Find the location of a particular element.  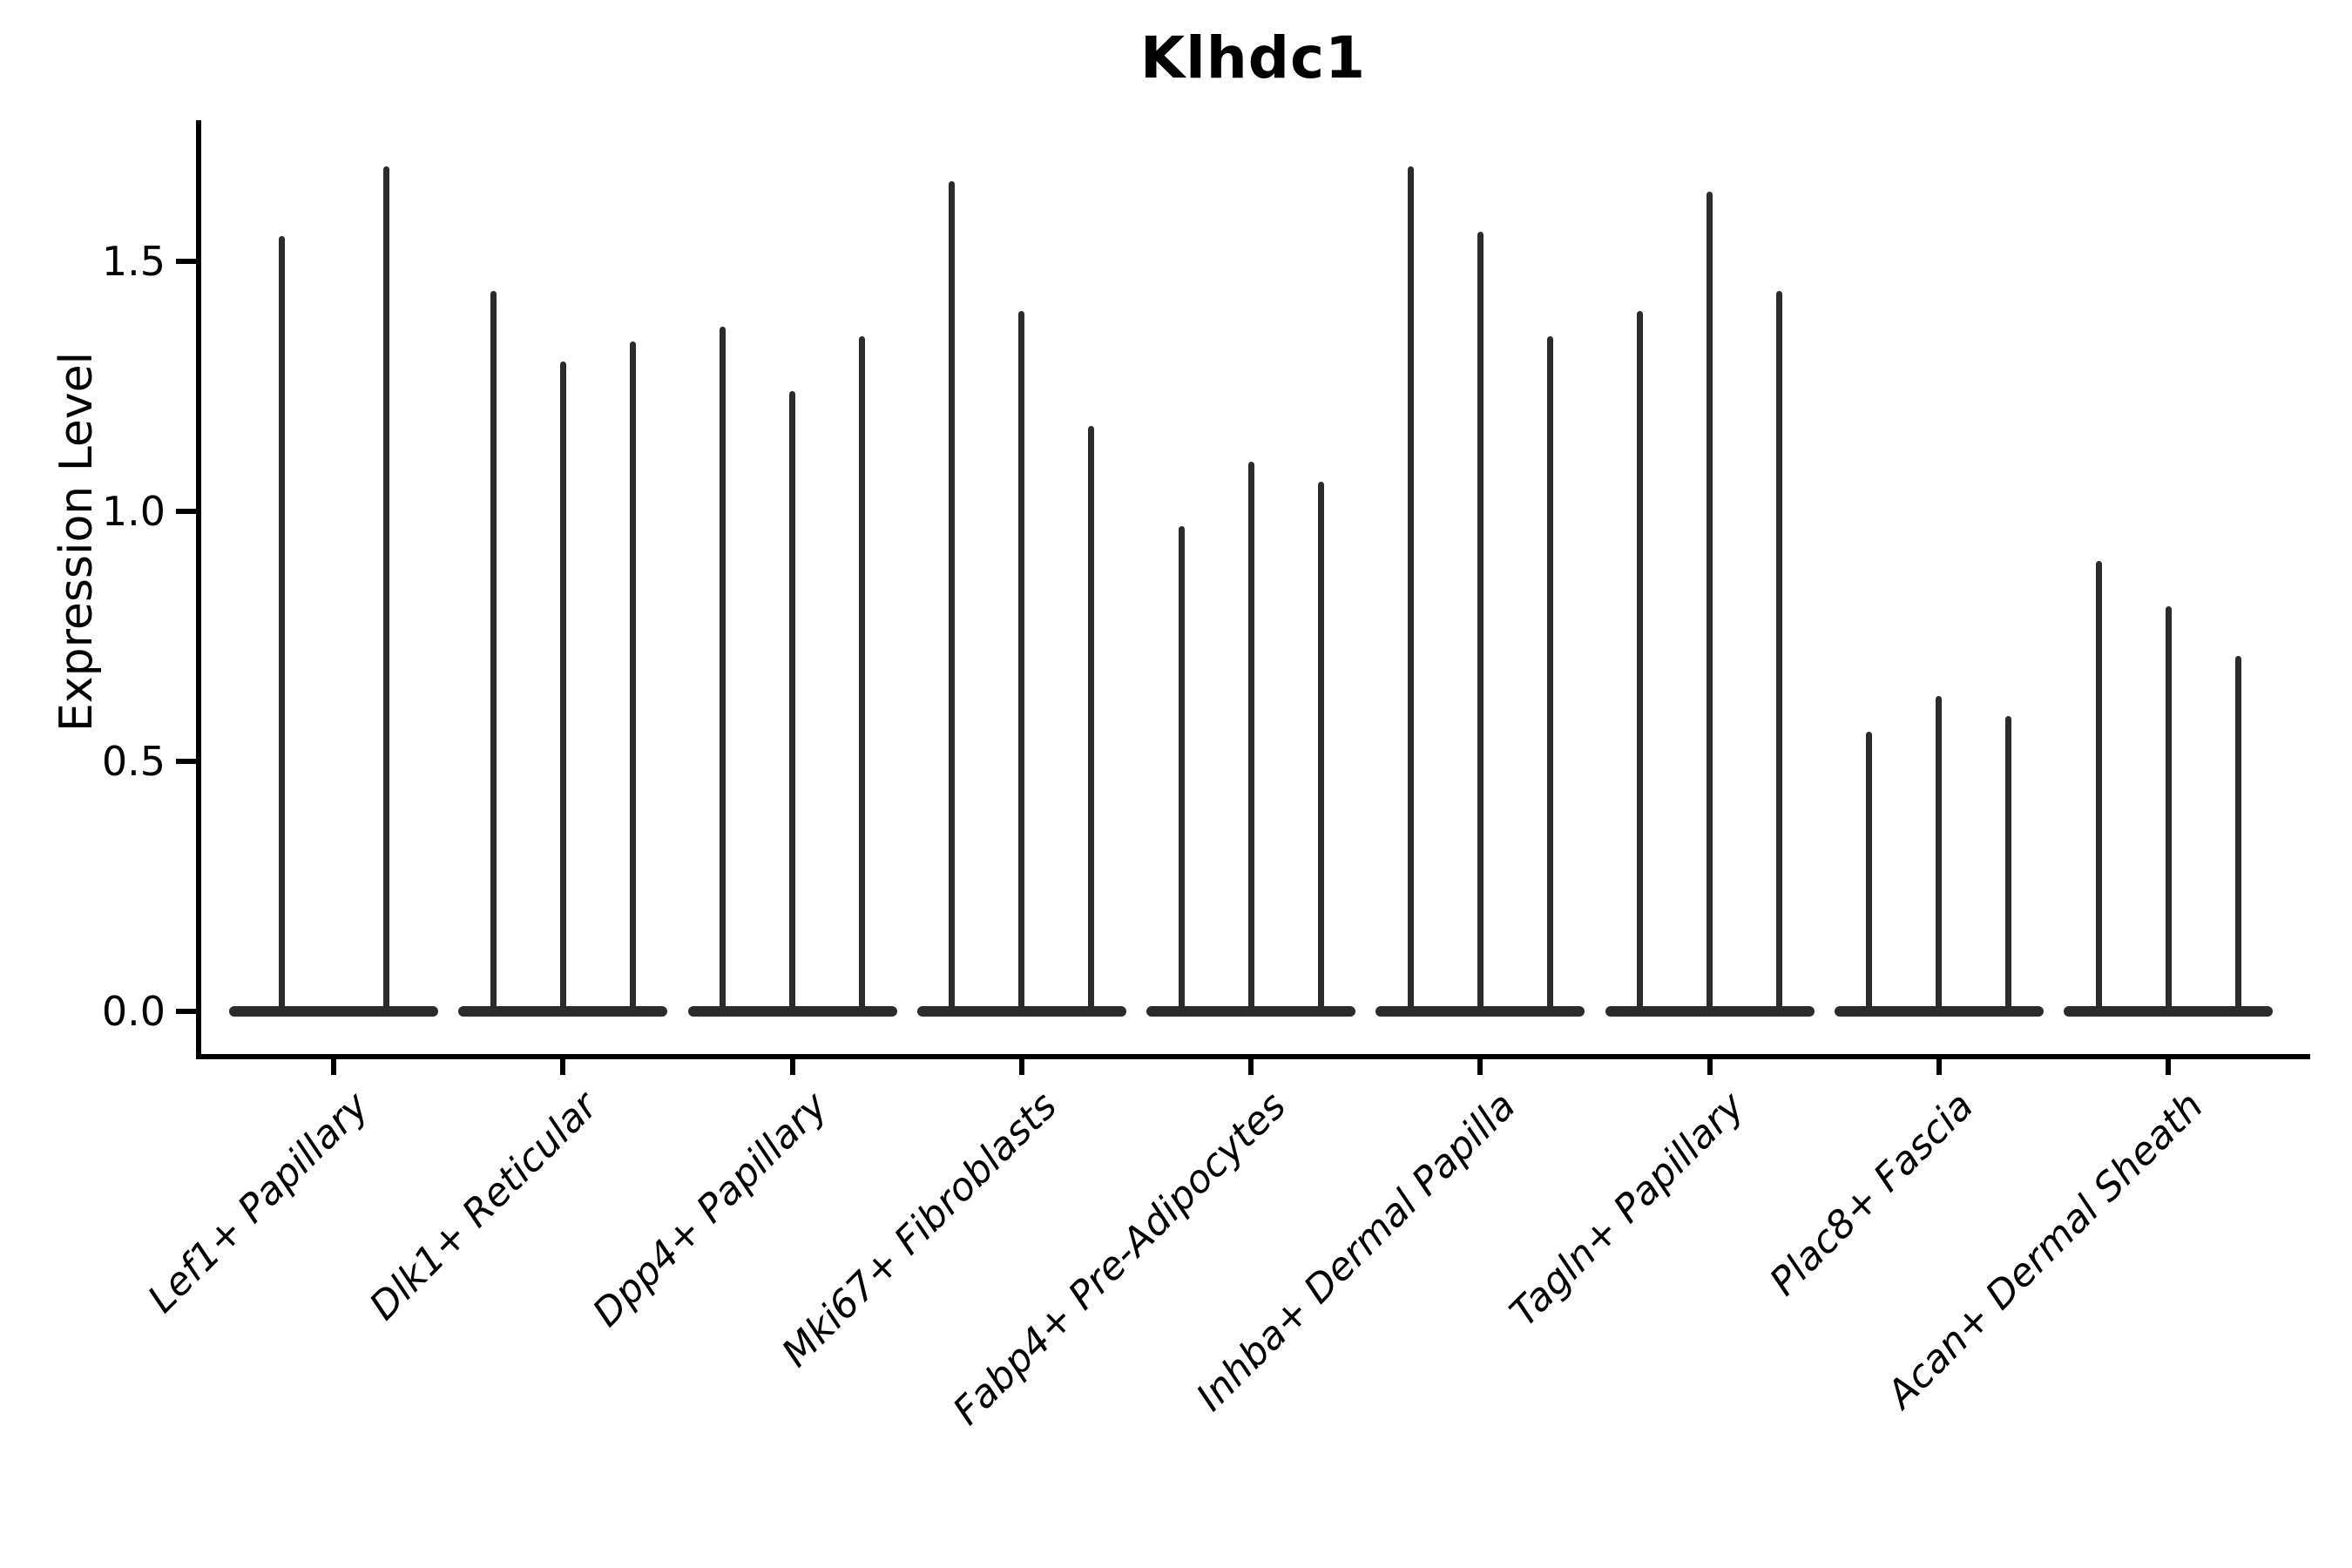

x-tick-label: Lef1+ Papillary is located at coordinates (258, 1203).